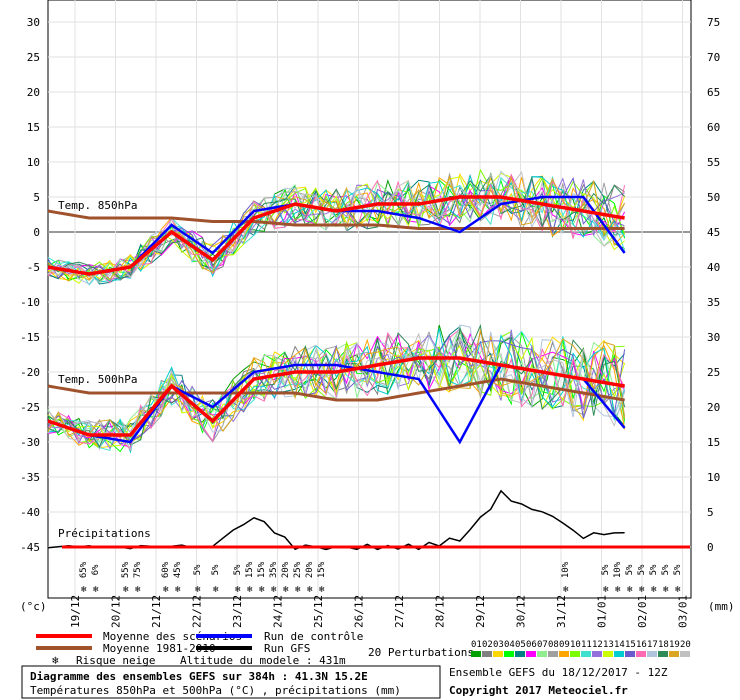 The width and height of the screenshot is (740, 700). Describe the element at coordinates (322, 569) in the screenshot. I see `snow-risk-value: 15%` at that location.